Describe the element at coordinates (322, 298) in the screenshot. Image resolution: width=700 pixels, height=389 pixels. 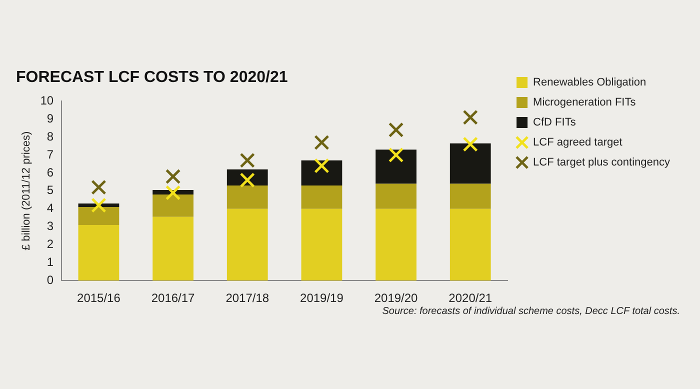
I see `x-tick-label: 2019/19` at that location.